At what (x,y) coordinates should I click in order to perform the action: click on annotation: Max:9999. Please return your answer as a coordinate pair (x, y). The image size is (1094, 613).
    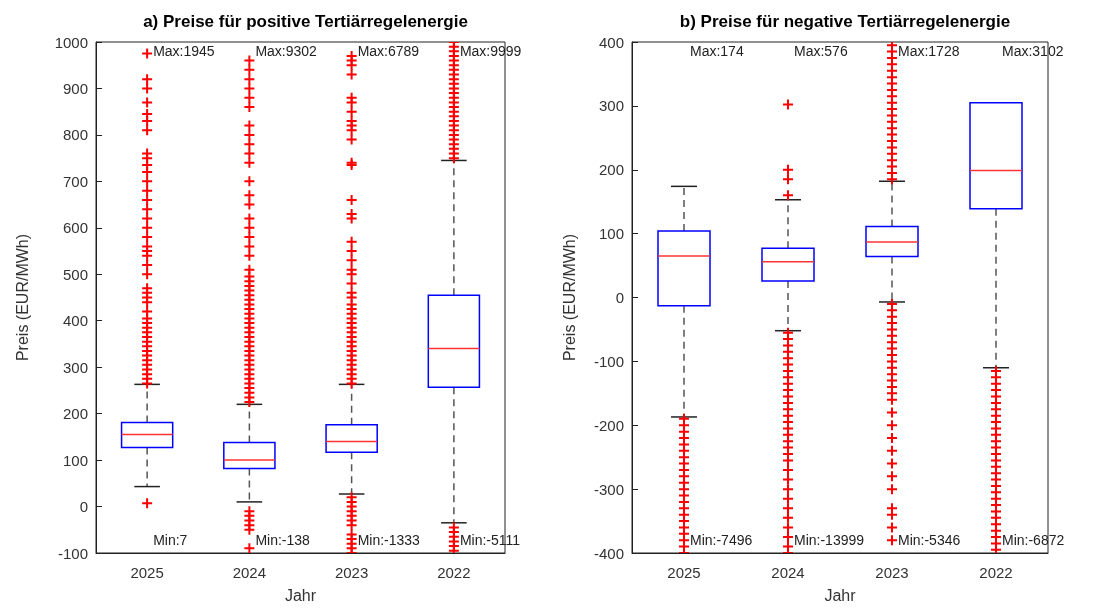
    Looking at the image, I should click on (490, 51).